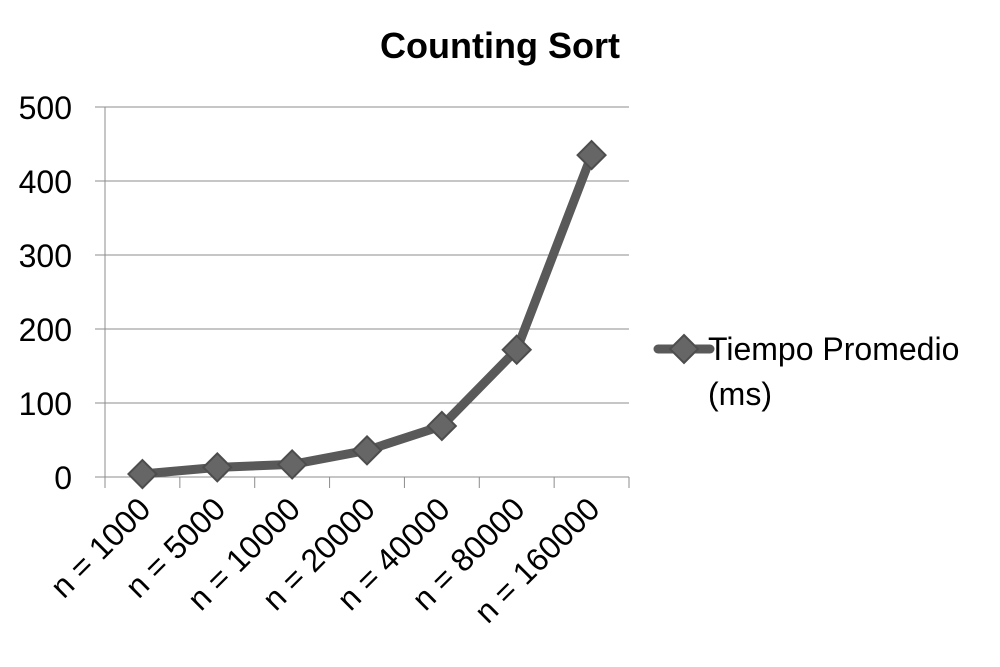  Describe the element at coordinates (45, 330) in the screenshot. I see `y-tick-label: 200` at that location.